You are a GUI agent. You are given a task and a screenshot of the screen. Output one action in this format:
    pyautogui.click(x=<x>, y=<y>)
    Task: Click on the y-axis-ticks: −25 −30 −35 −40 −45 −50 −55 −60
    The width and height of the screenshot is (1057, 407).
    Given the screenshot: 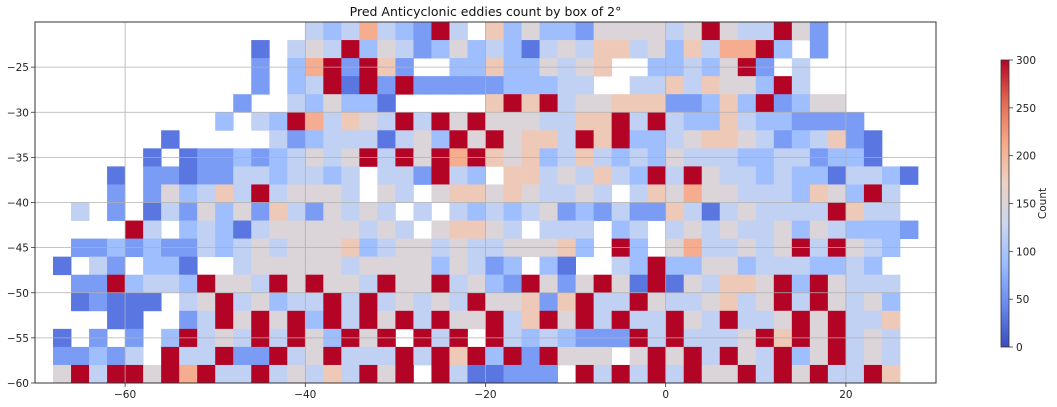 What is the action you would take?
    pyautogui.click(x=21, y=226)
    